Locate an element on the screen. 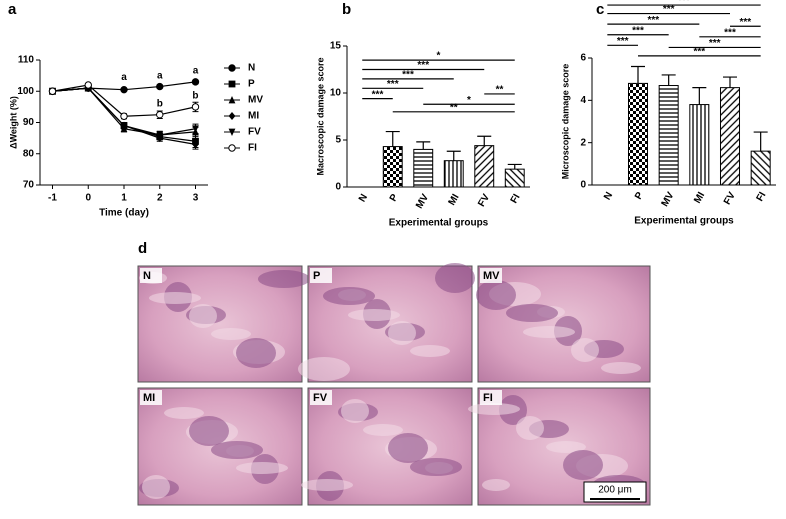 This screenshot has height=519, width=786. x-tick-label: 3 is located at coordinates (196, 198).